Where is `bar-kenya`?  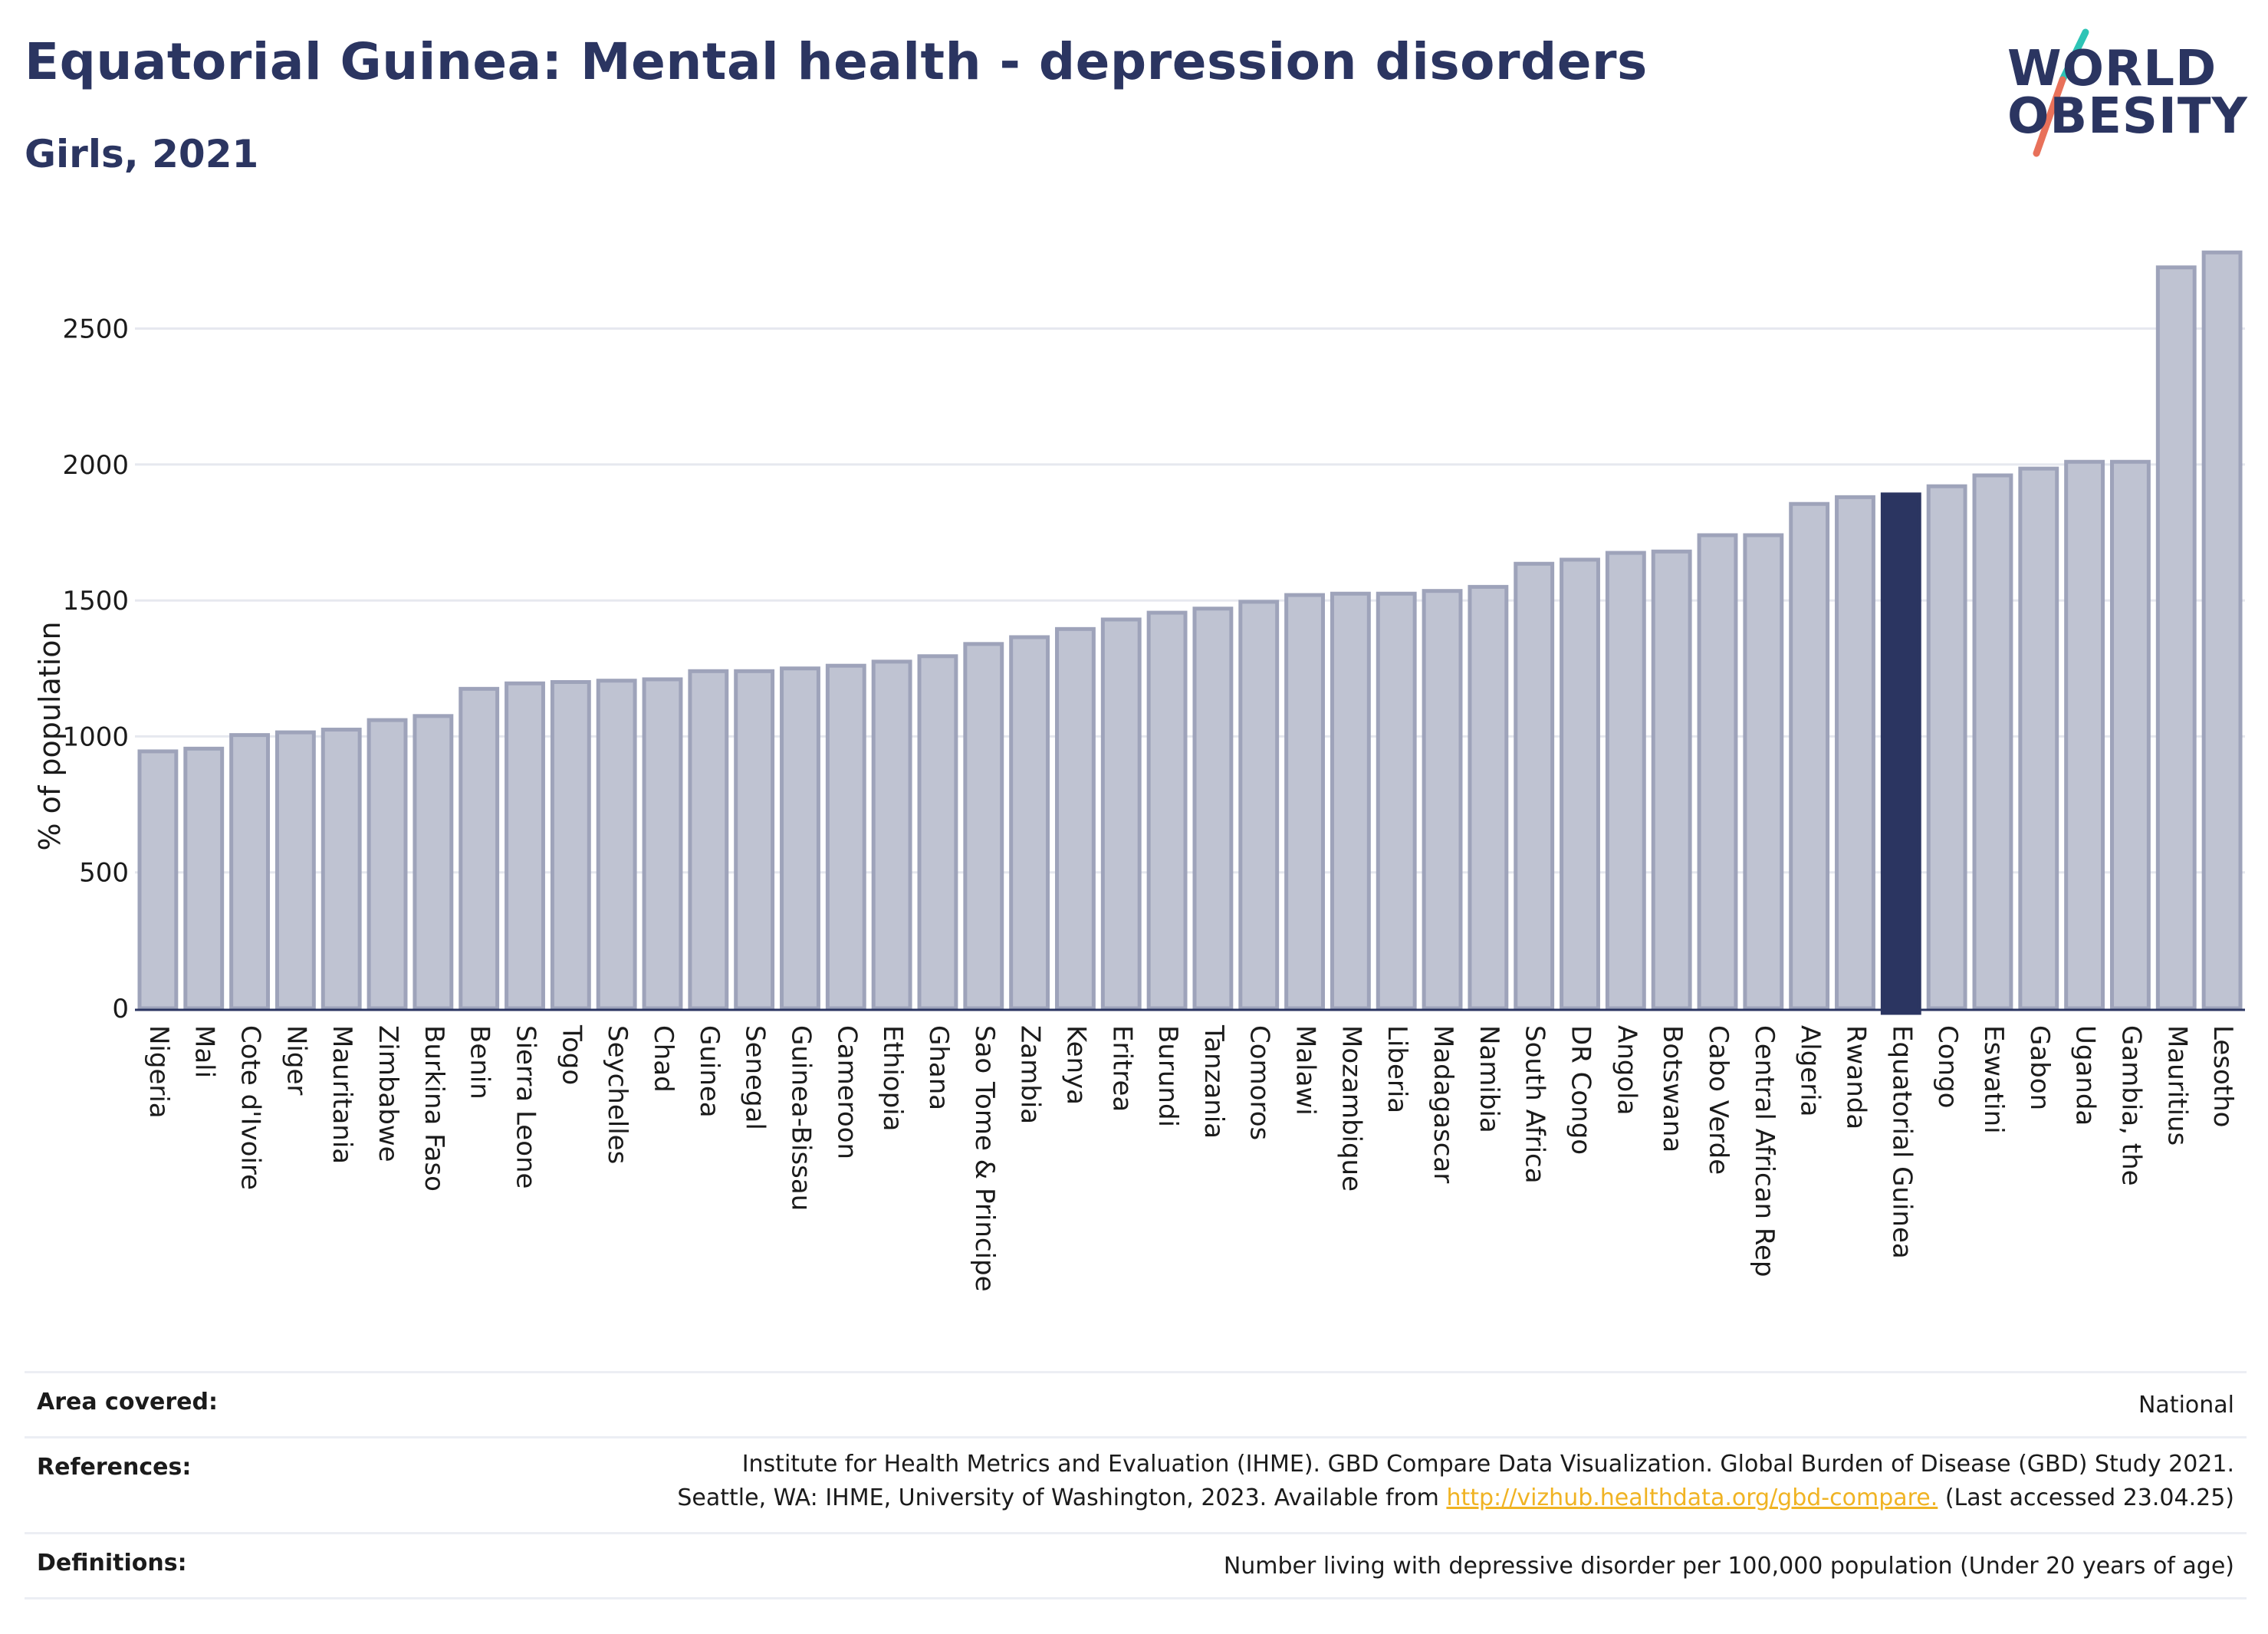
bar-kenya is located at coordinates (1075, 819).